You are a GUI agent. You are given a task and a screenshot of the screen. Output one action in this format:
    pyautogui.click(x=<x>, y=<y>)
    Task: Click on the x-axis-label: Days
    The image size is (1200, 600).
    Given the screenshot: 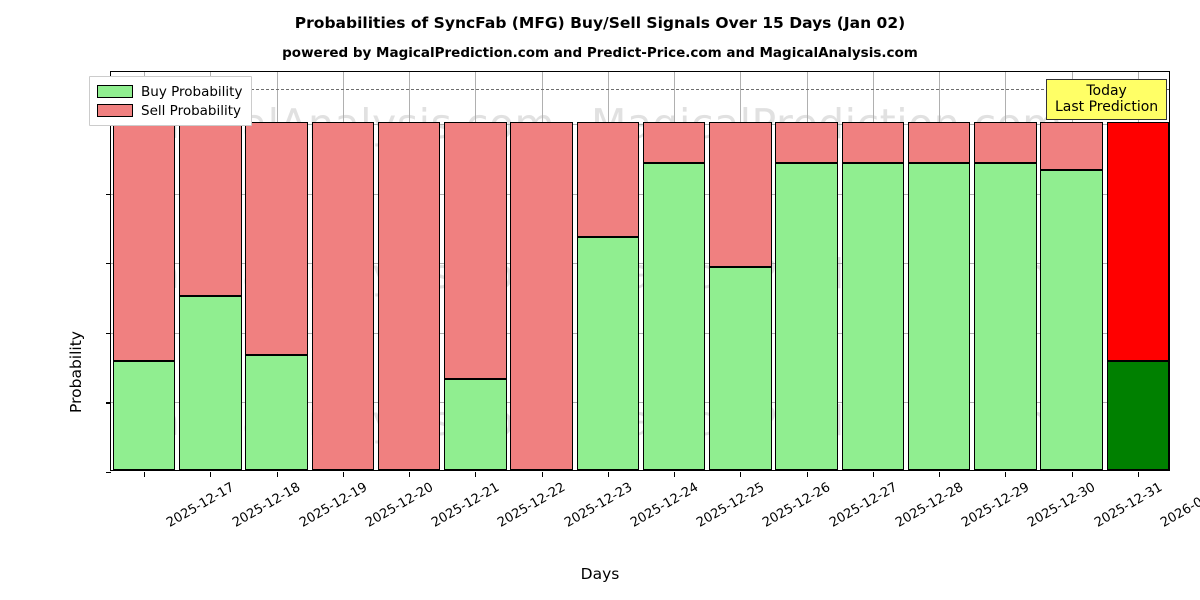 What is the action you would take?
    pyautogui.click(x=600, y=574)
    